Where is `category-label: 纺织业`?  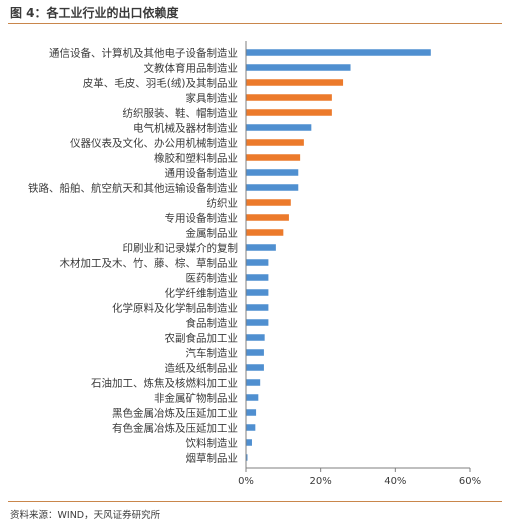
category-label: 纺织业 is located at coordinates (223, 202).